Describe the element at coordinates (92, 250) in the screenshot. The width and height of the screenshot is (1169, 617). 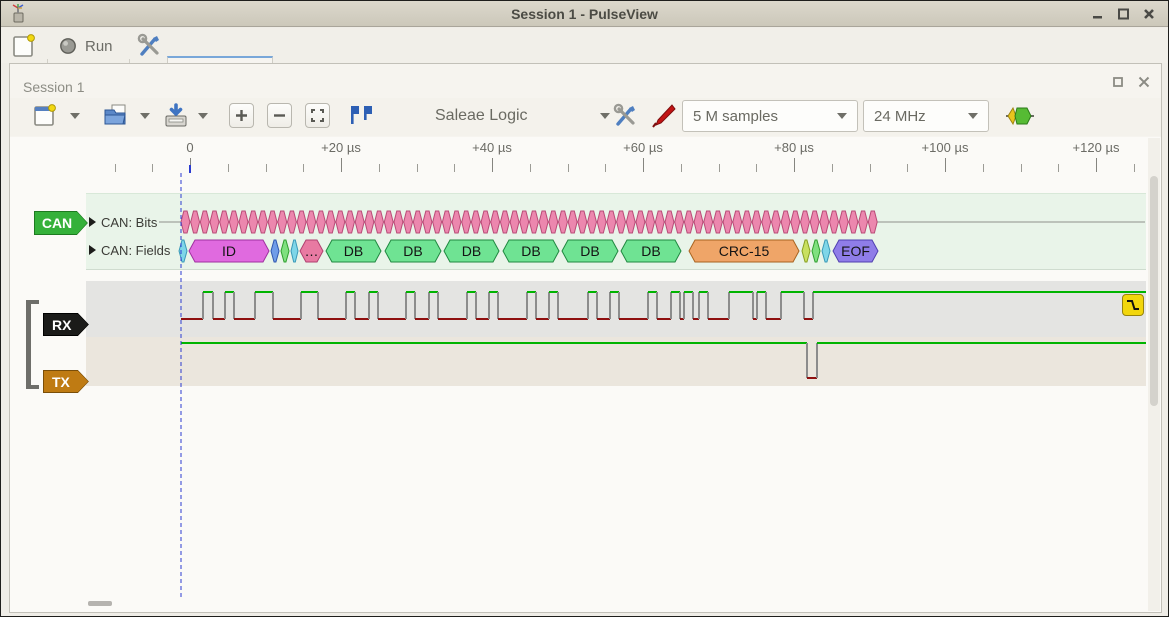
I see `can-fields-expander-icon` at that location.